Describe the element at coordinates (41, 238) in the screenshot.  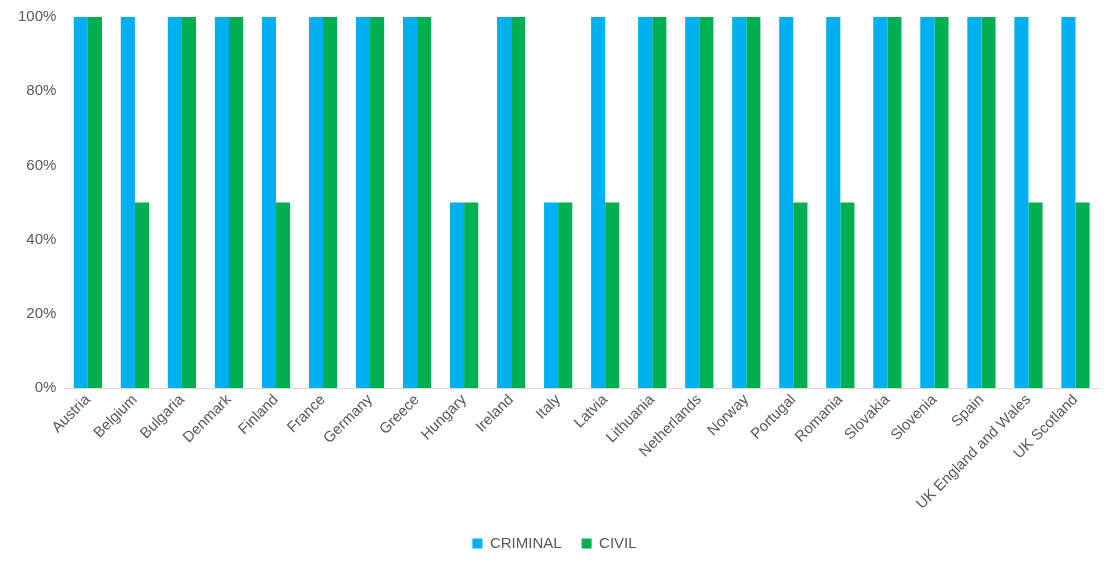
I see `y-tick-label: 40%` at that location.